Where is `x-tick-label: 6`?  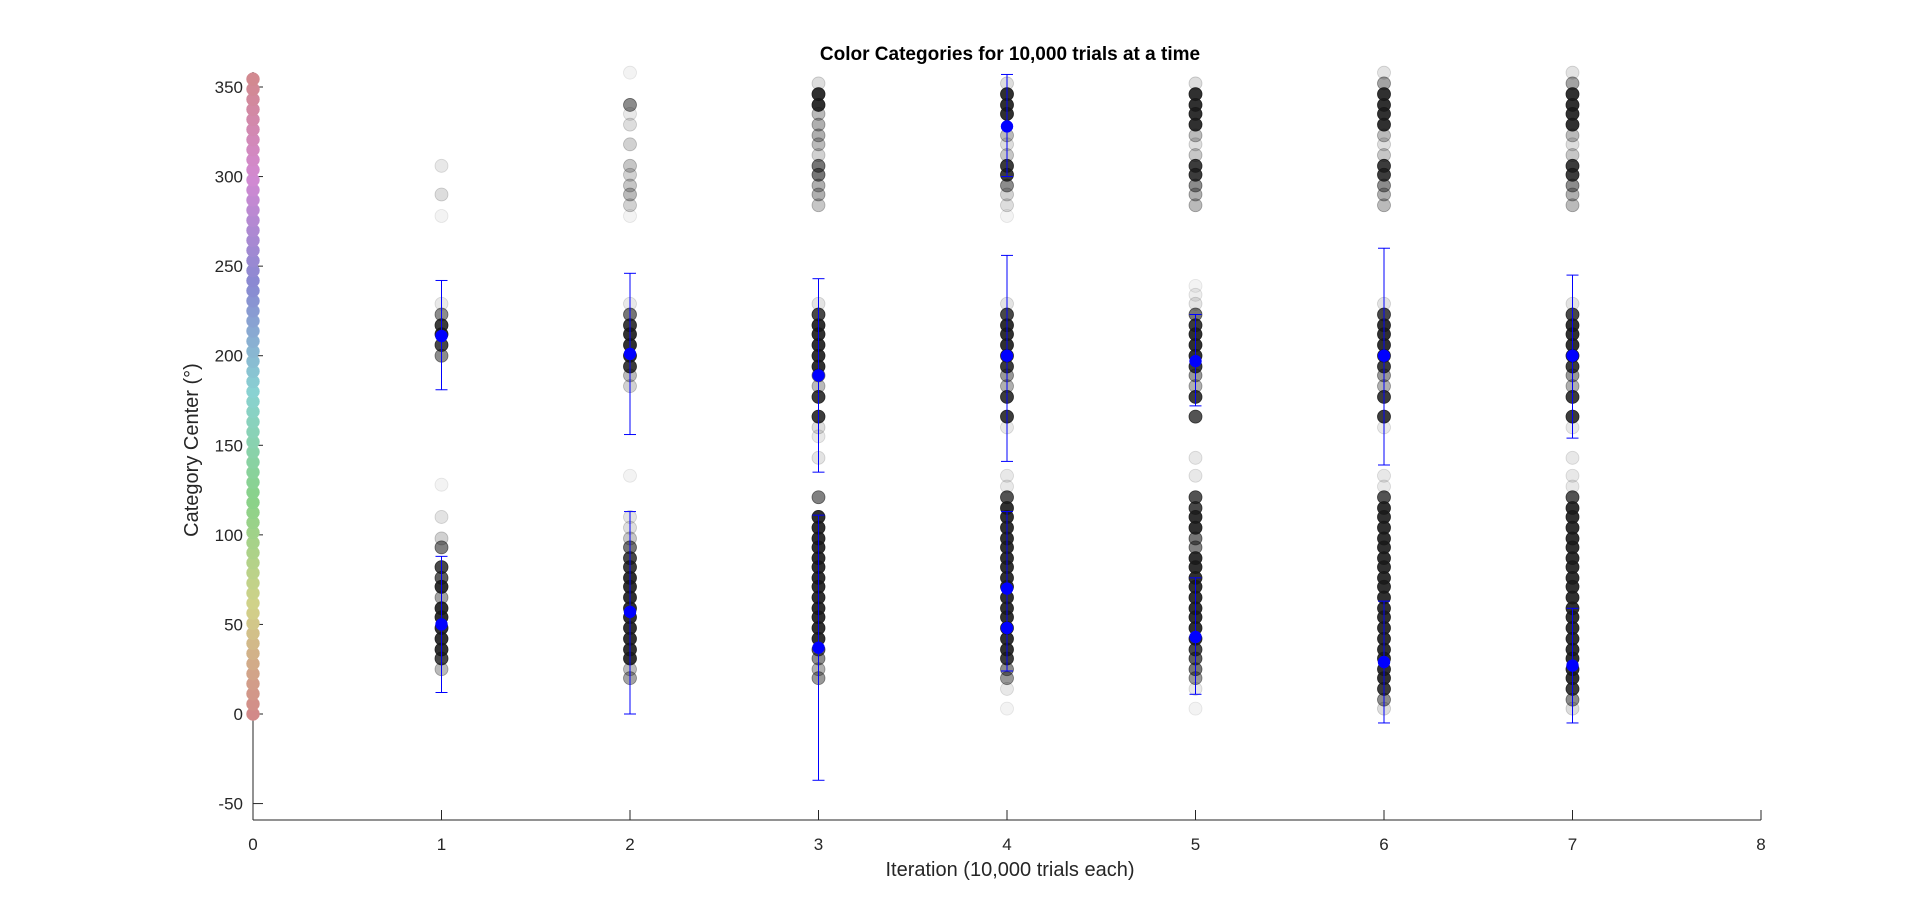 x-tick-label: 6 is located at coordinates (1383, 844).